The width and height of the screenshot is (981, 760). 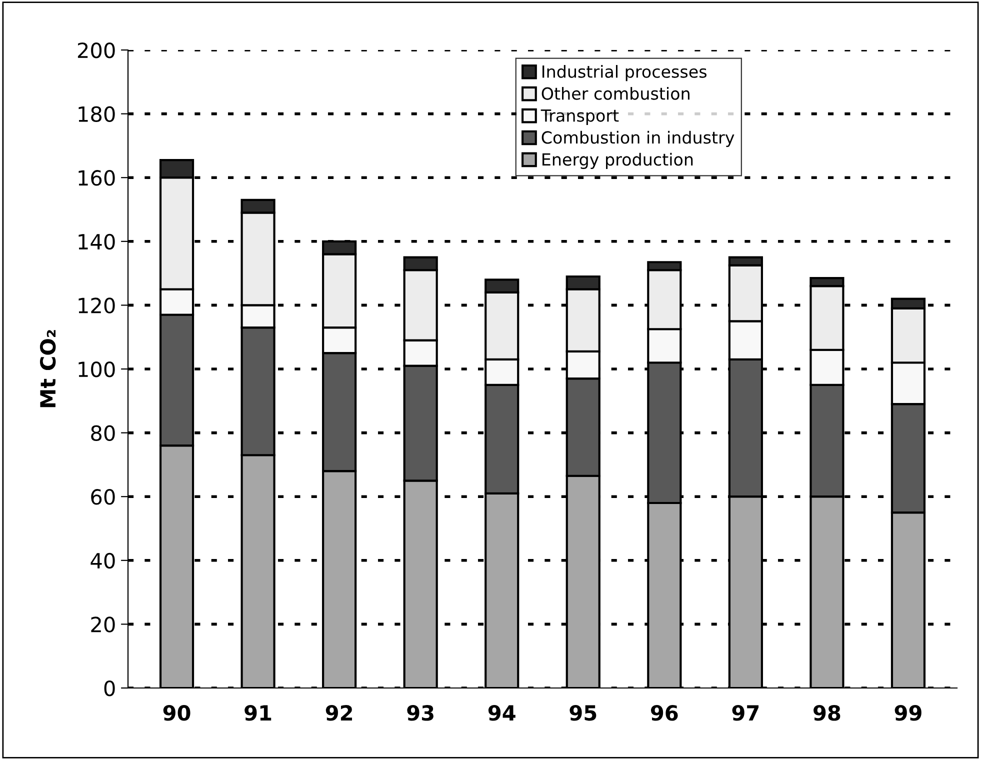 I want to click on x-tick-label: 95, so click(x=583, y=713).